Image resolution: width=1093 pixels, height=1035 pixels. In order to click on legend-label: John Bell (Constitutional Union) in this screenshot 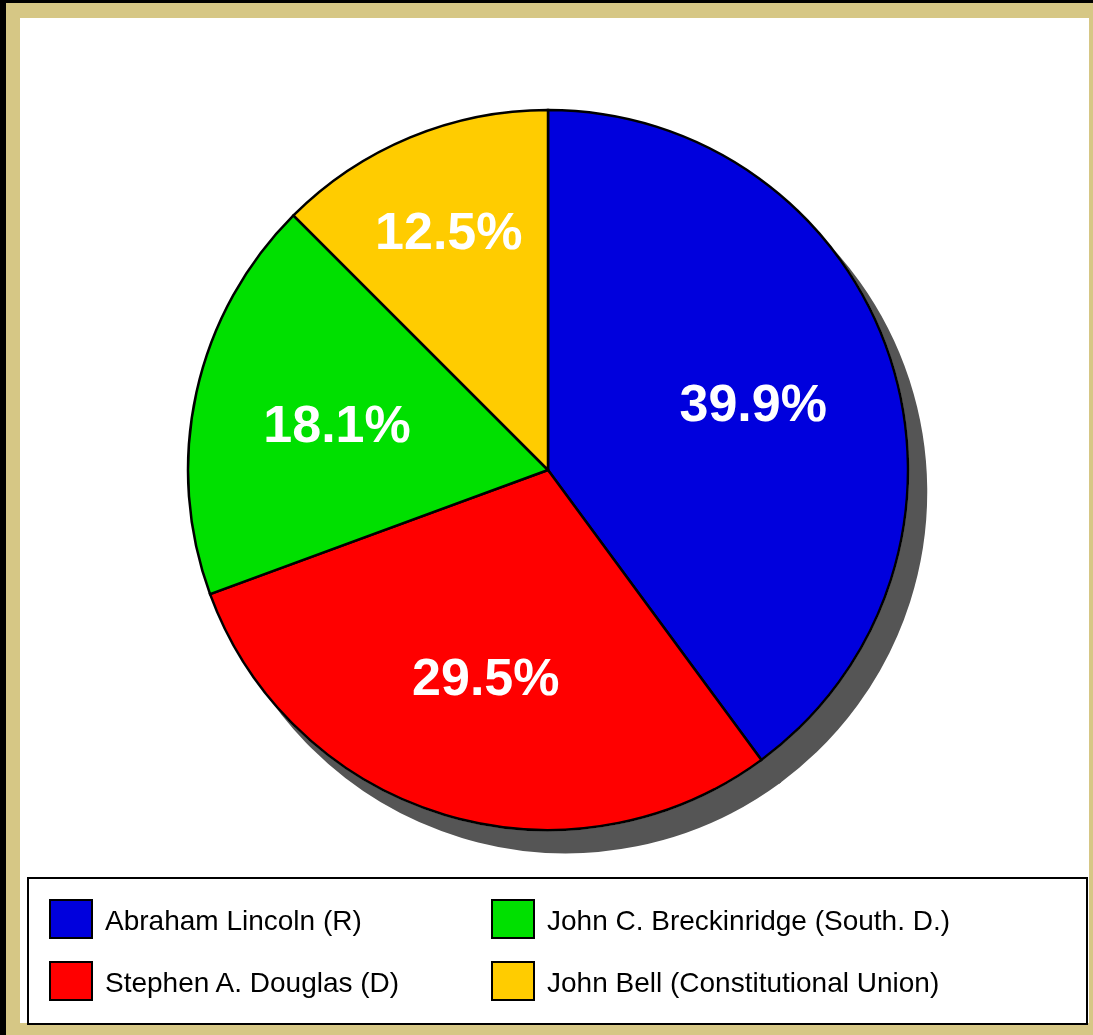, I will do `click(743, 982)`.